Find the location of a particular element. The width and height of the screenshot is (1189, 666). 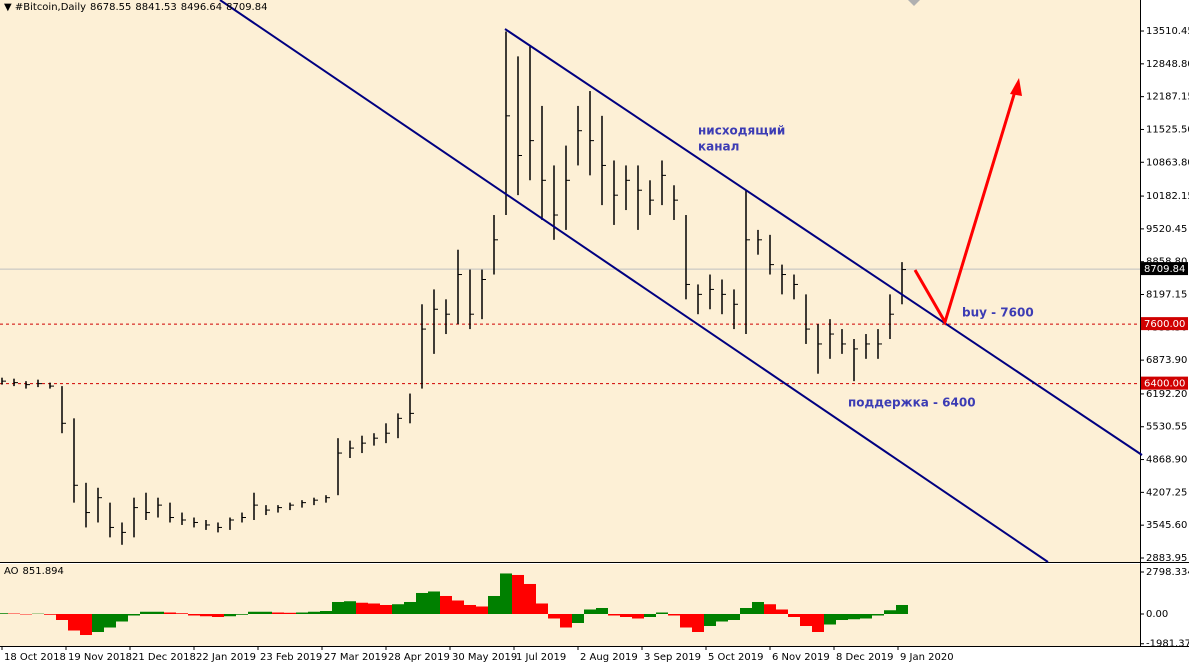

y-tick-label: -1981.376 is located at coordinates (1167, 644).